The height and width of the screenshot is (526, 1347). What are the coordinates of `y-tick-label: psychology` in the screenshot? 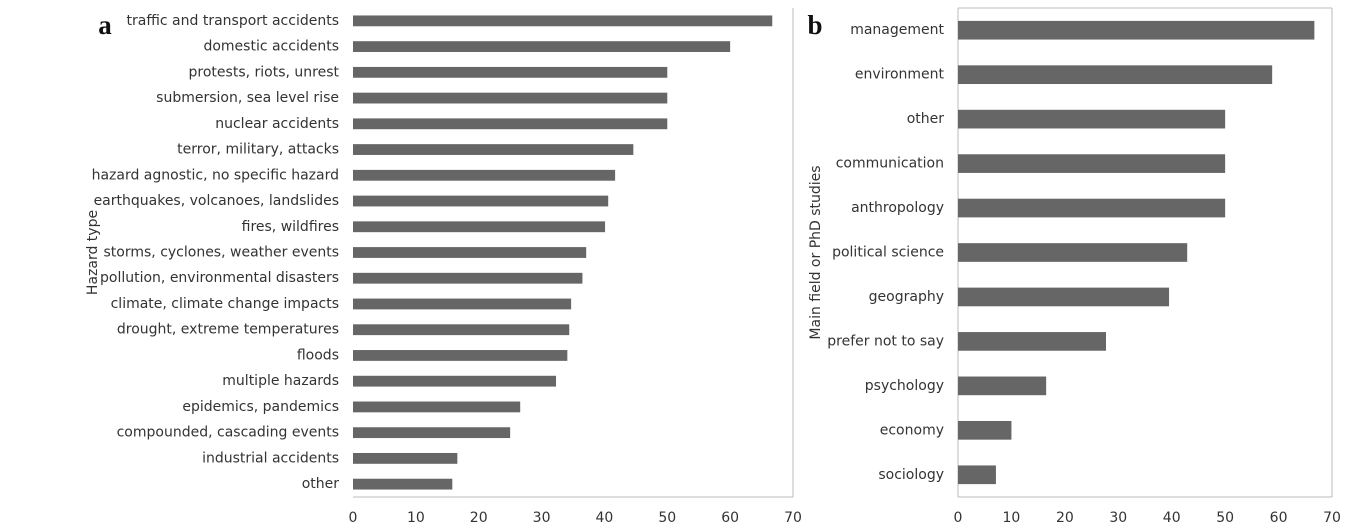 It's located at (904, 386).